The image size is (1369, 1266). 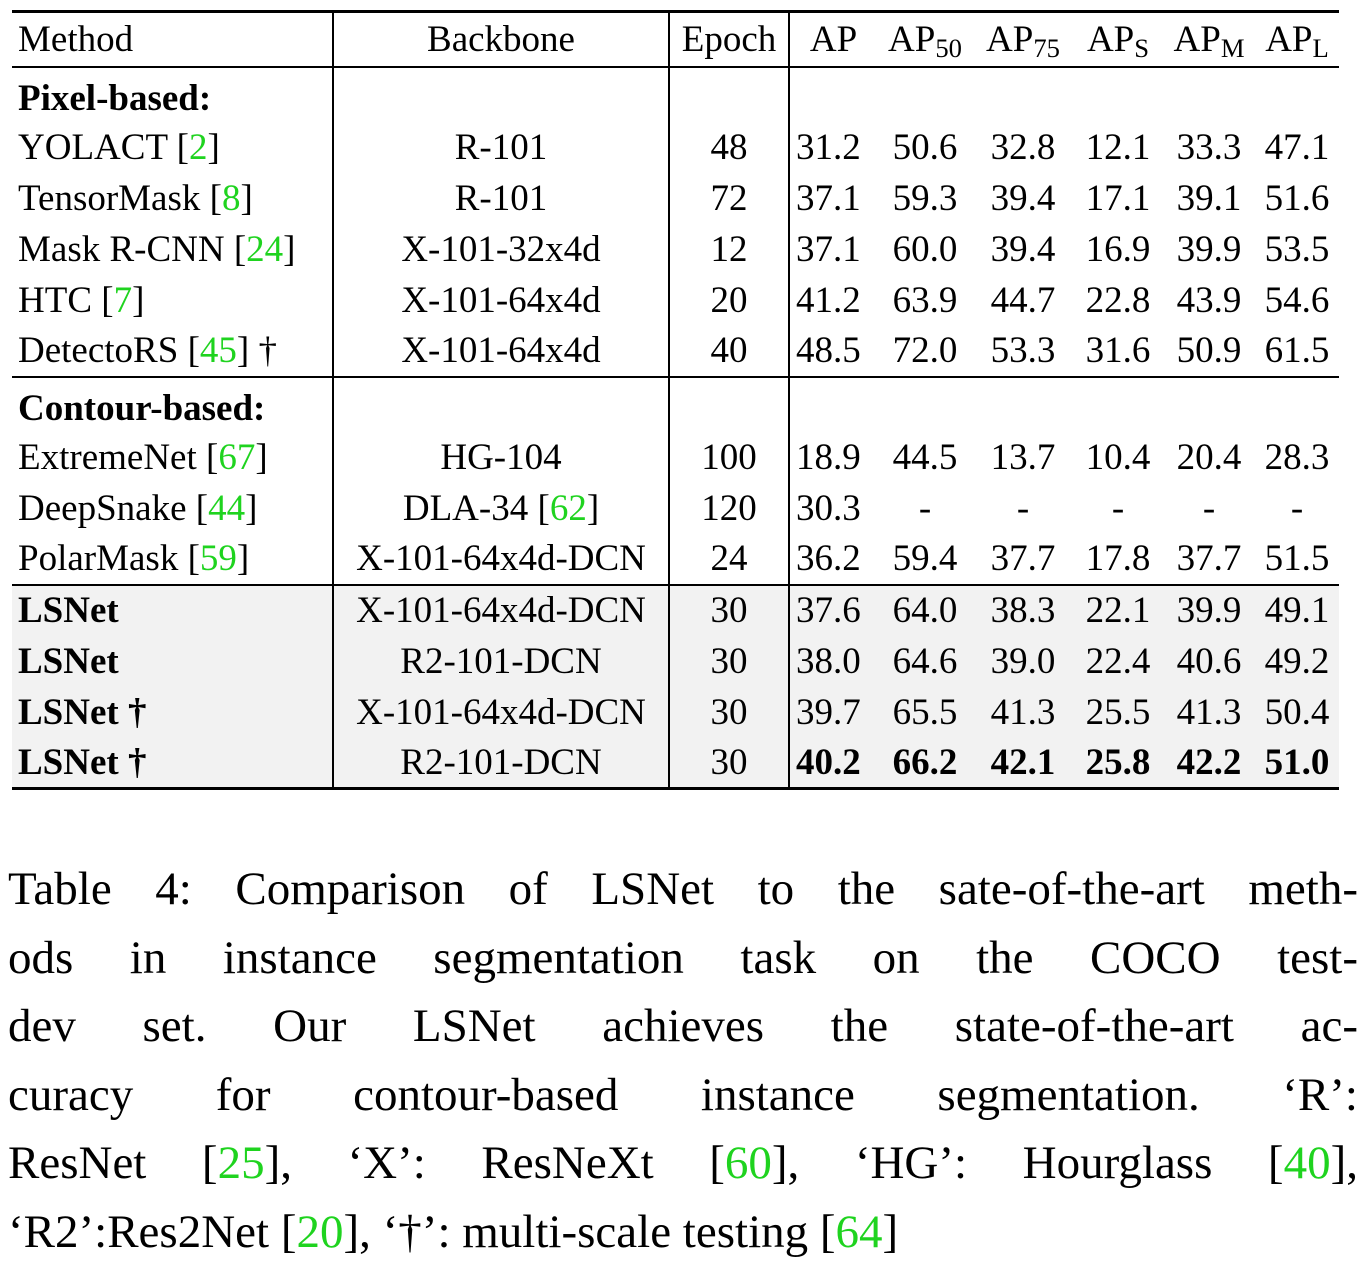 I want to click on method-cell: YOLACT [2], so click(x=173, y=147).